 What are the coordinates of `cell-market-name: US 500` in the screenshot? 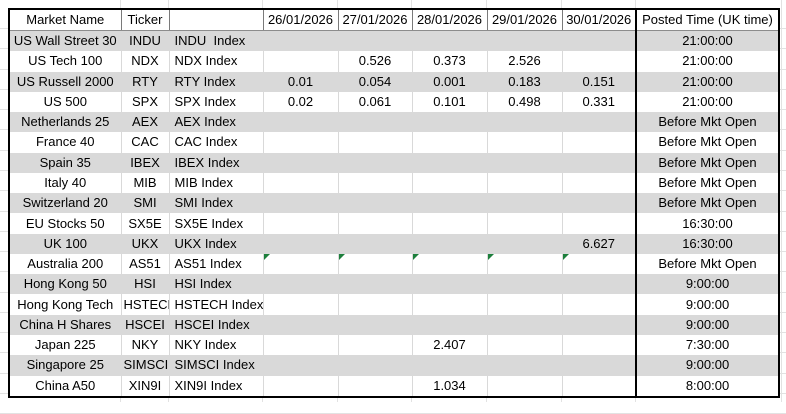 It's located at (65, 102).